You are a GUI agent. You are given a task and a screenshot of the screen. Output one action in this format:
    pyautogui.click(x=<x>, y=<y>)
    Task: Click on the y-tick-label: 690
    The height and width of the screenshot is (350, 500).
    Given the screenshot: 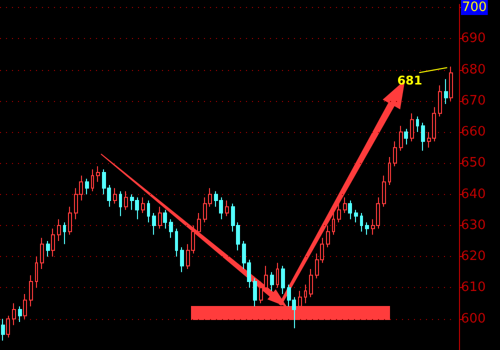 What is the action you would take?
    pyautogui.click(x=473, y=38)
    